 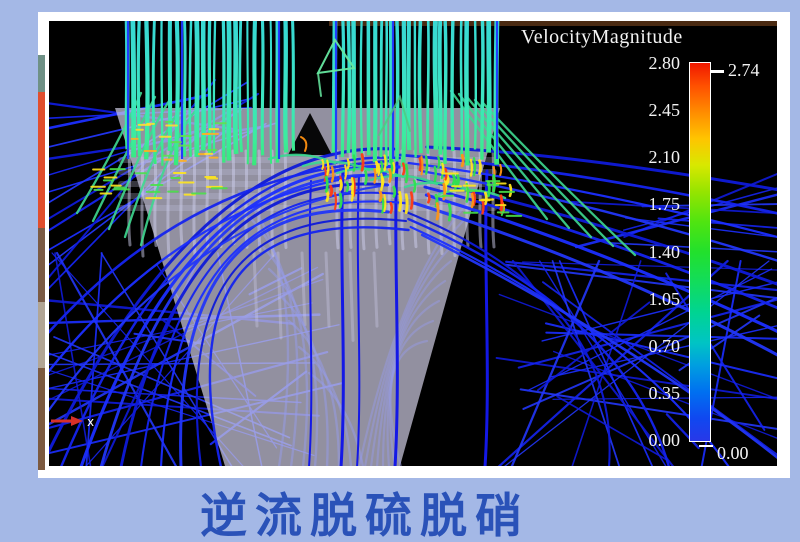 I want to click on colorbar-tick-label: 2.10, so click(x=664, y=157).